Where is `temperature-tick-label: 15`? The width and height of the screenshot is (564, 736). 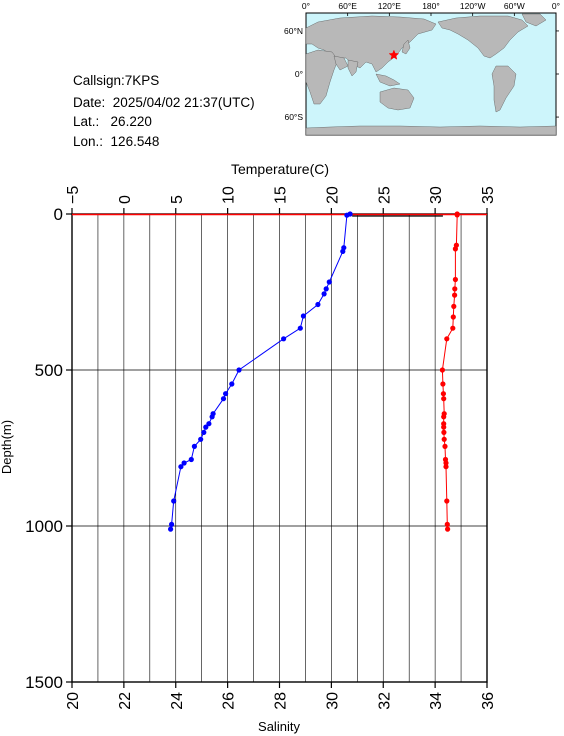
temperature-tick-label: 15 is located at coordinates (281, 195).